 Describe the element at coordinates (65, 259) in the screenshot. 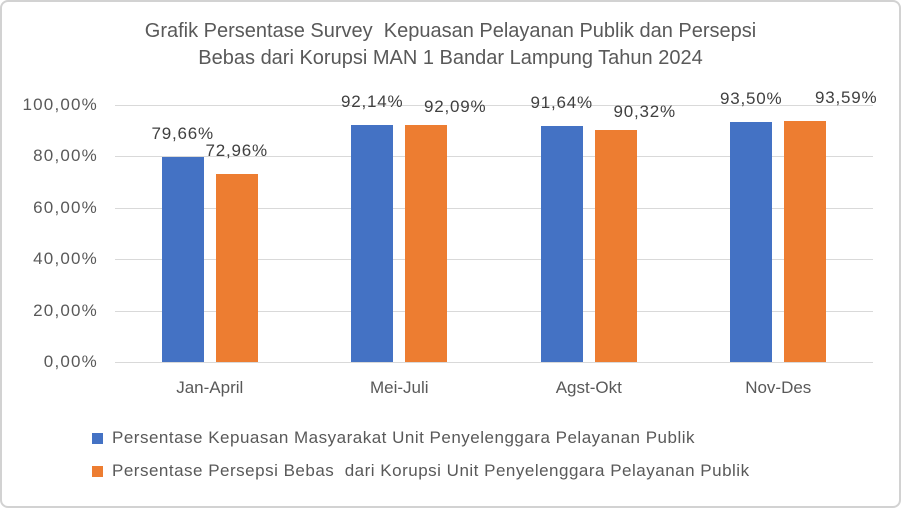

I see `y-axis-tick-label: 40,00%` at that location.